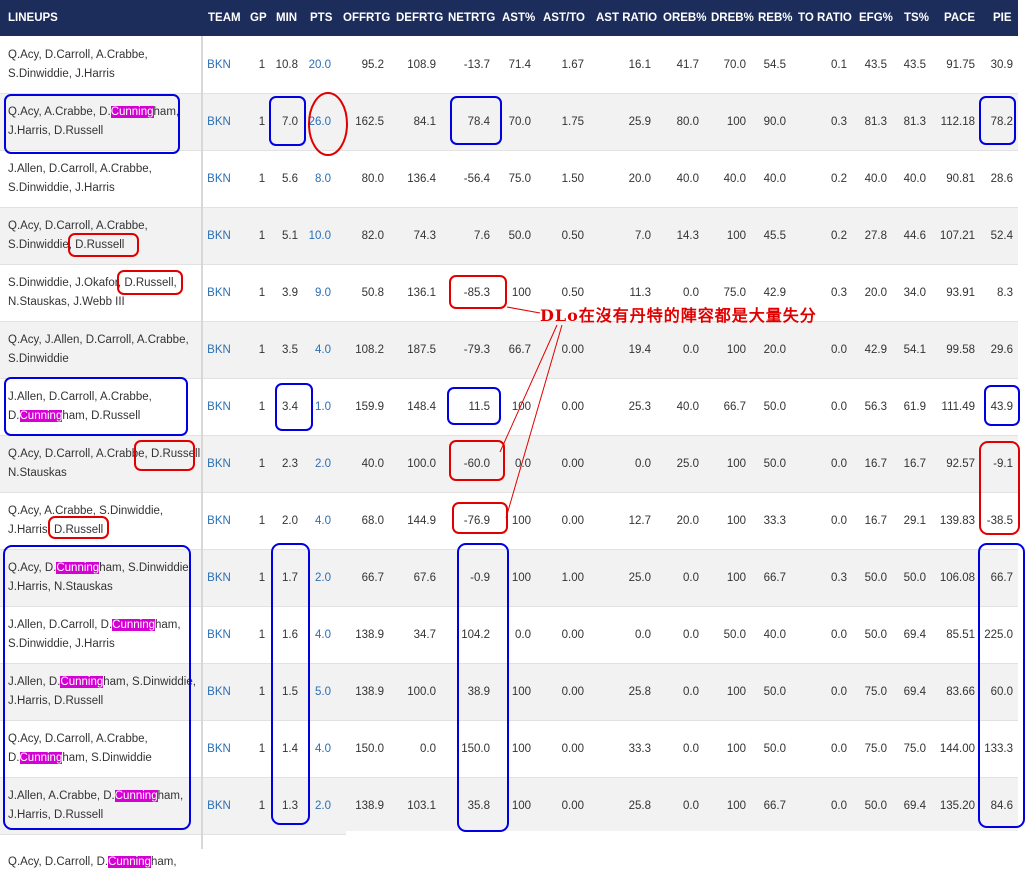 Image resolution: width=1028 pixels, height=891 pixels. Describe the element at coordinates (825, 18) in the screenshot. I see `column-header-to-ratio: TO RATIO` at that location.